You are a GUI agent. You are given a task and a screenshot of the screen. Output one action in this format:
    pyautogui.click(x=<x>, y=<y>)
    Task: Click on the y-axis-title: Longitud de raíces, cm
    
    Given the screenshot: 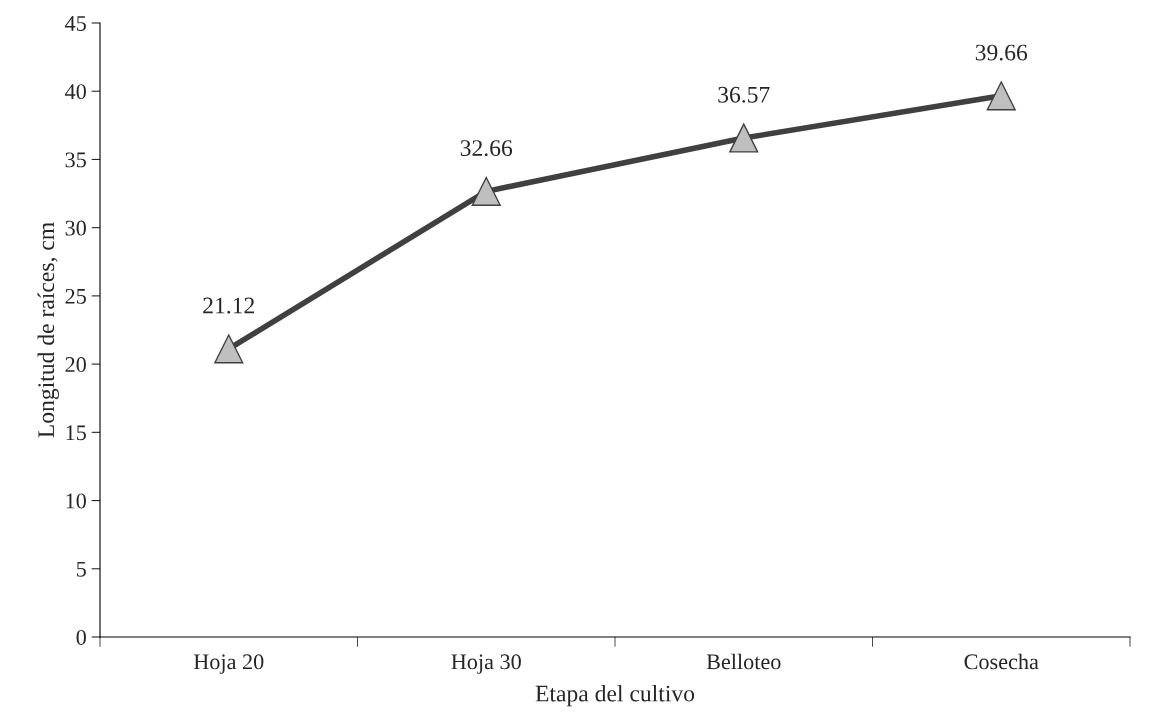 What is the action you would take?
    pyautogui.click(x=48, y=330)
    